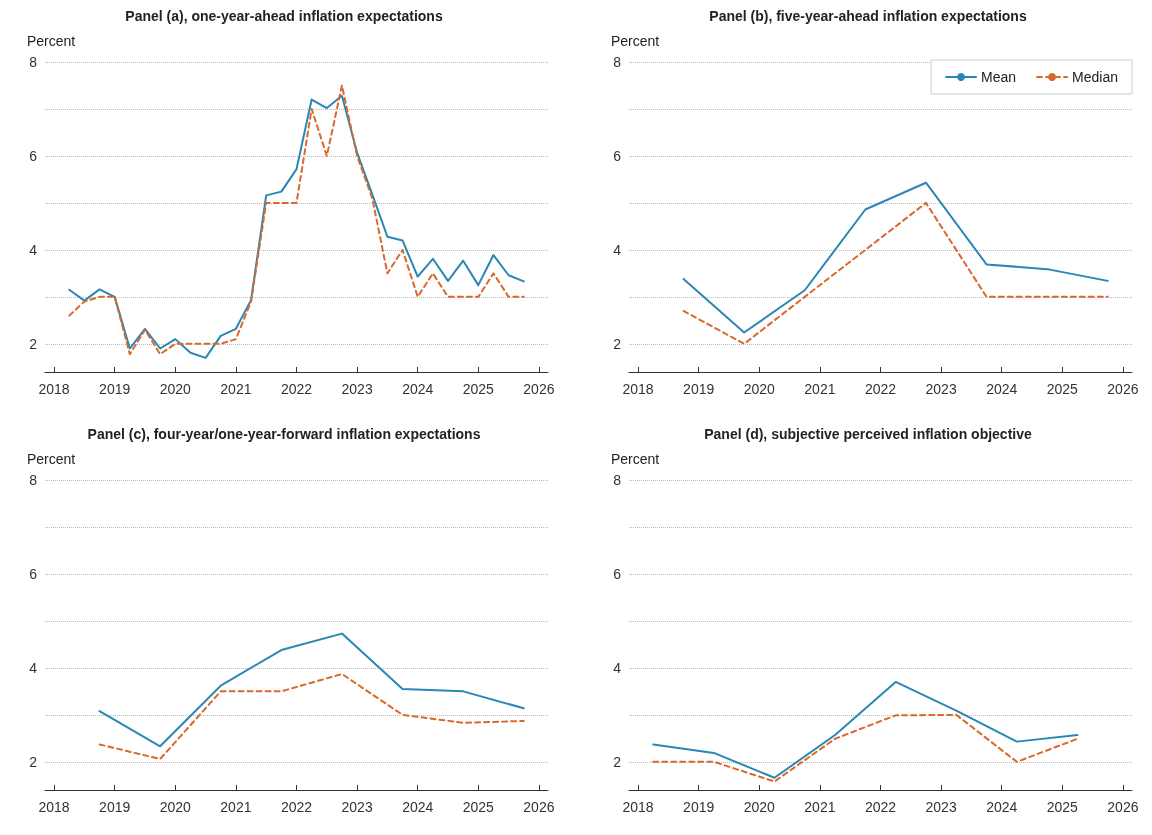 Image resolution: width=1152 pixels, height=835 pixels. What do you see at coordinates (284, 16) in the screenshot?
I see `chart-title: Panel (a), one-year-ahead inflation expectations` at bounding box center [284, 16].